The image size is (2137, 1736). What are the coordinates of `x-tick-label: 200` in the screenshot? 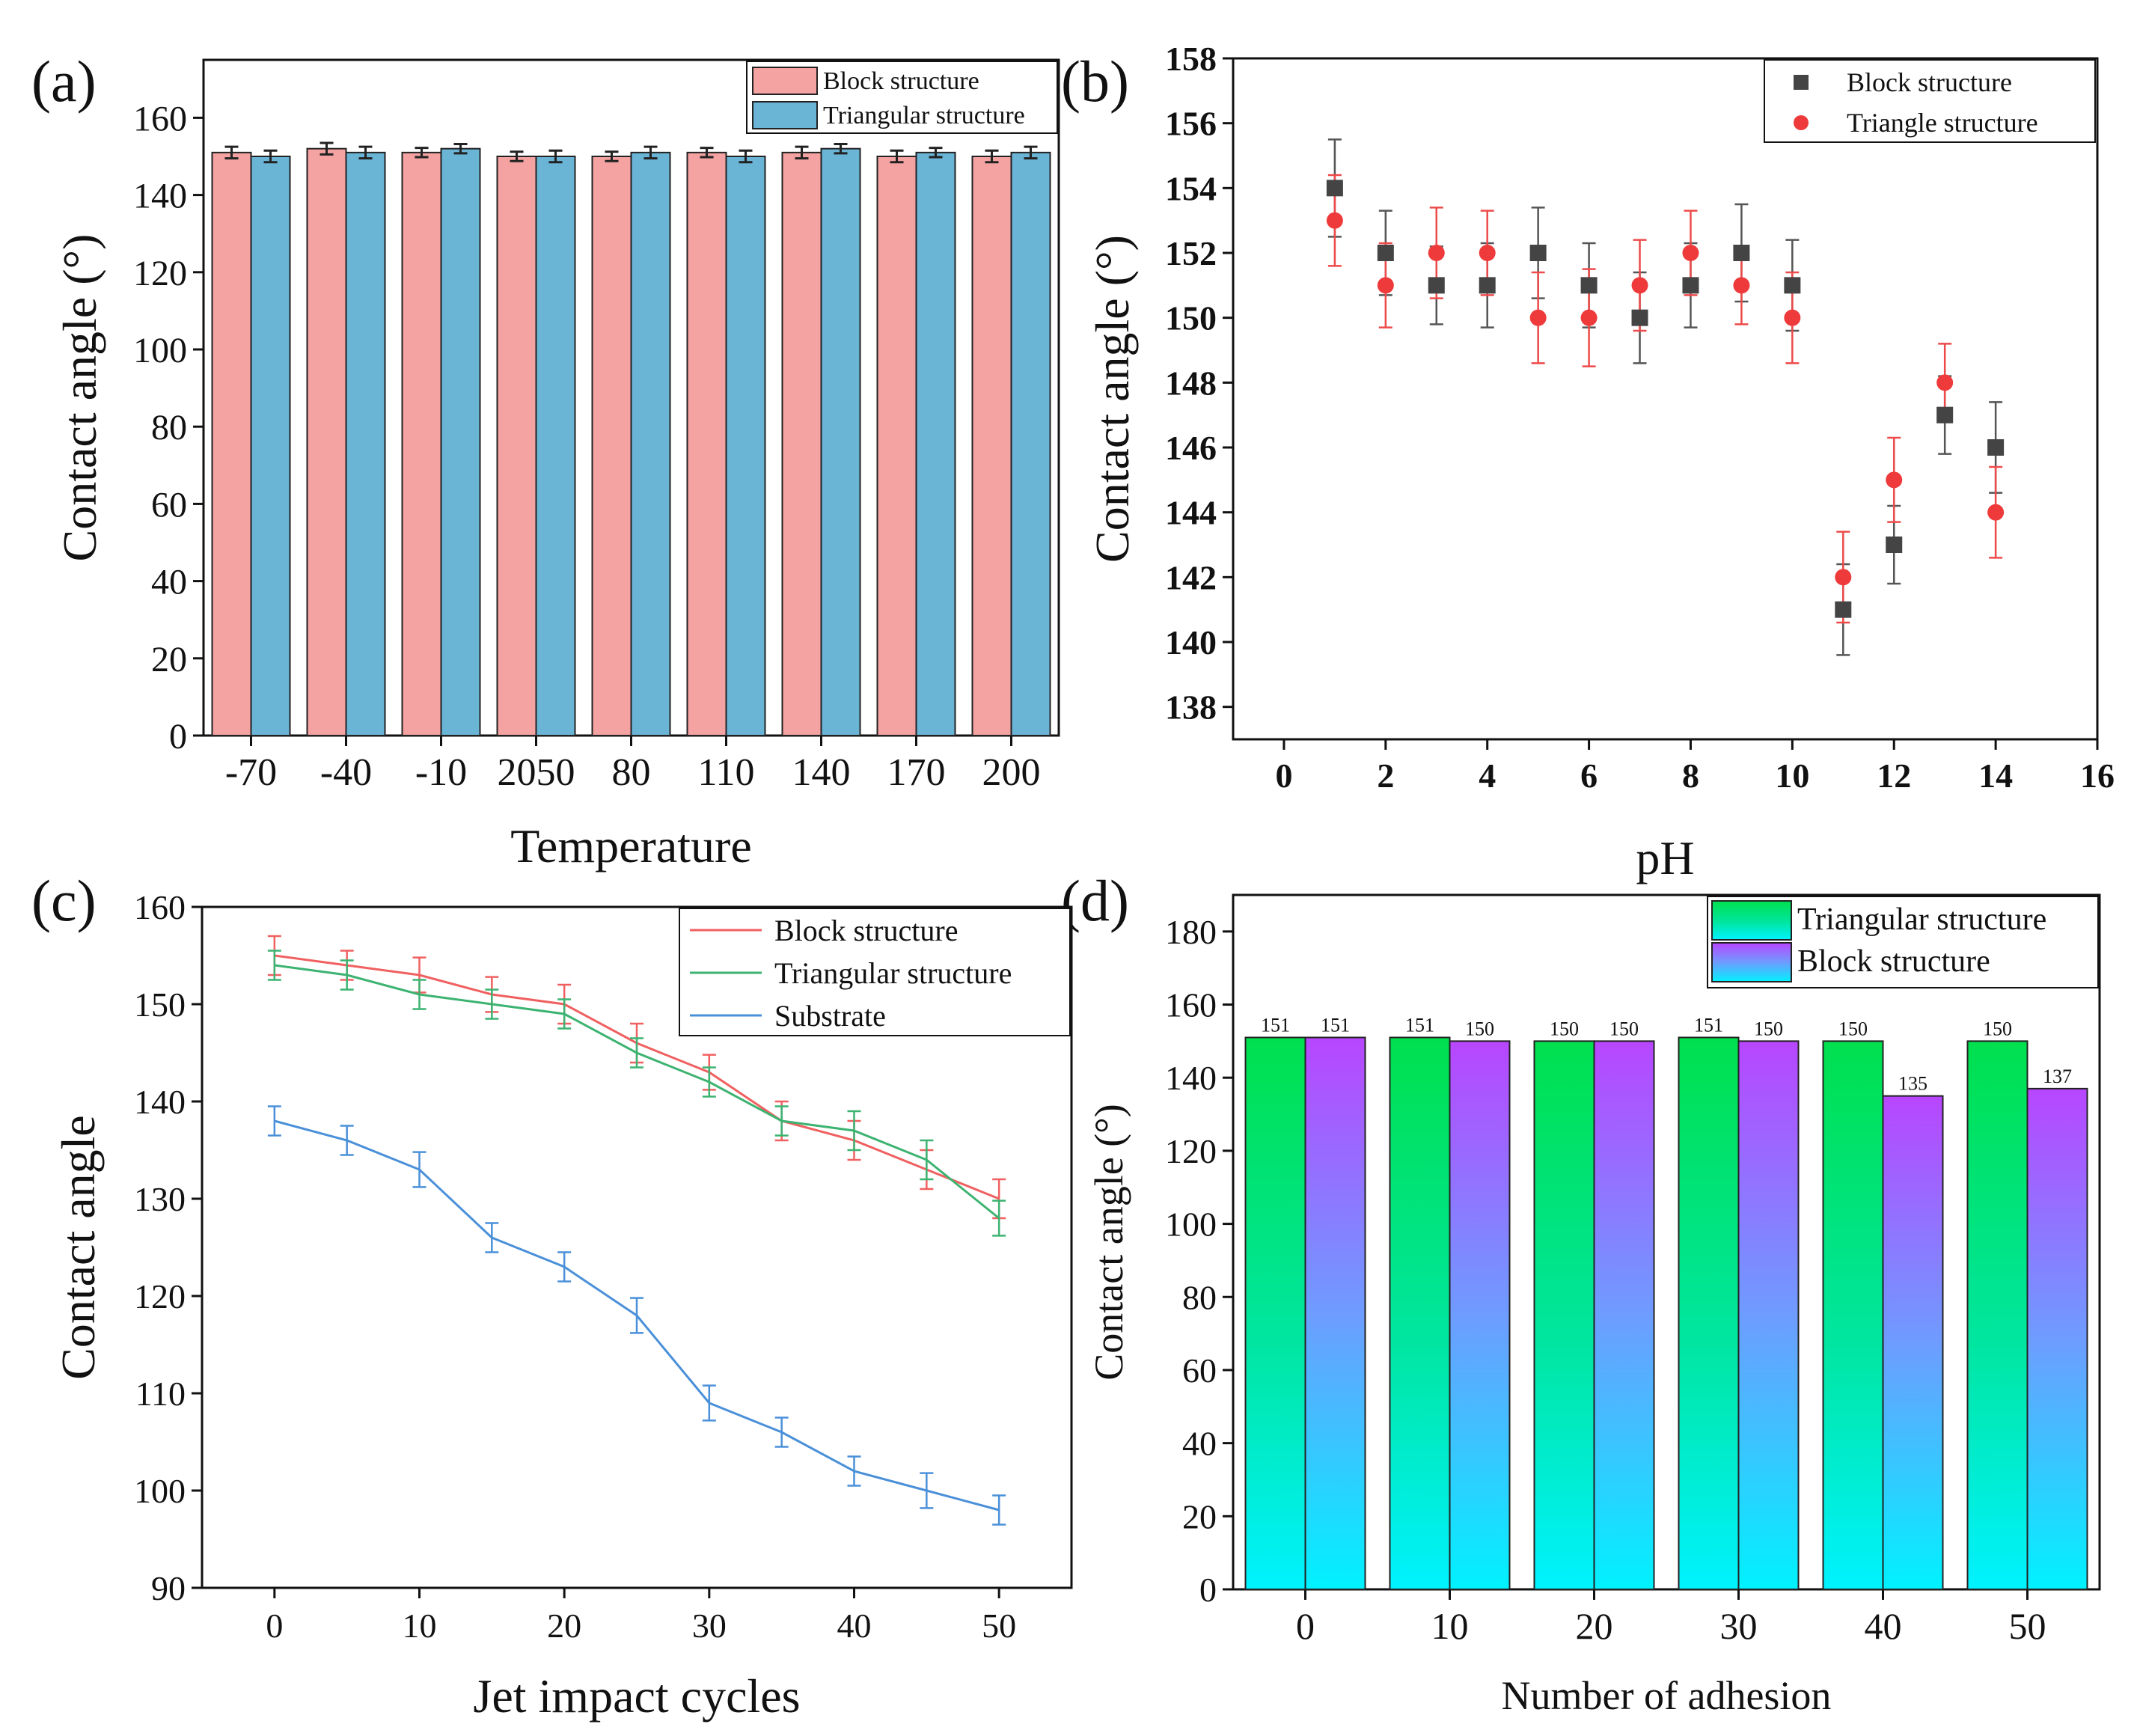 It's located at (1012, 773).